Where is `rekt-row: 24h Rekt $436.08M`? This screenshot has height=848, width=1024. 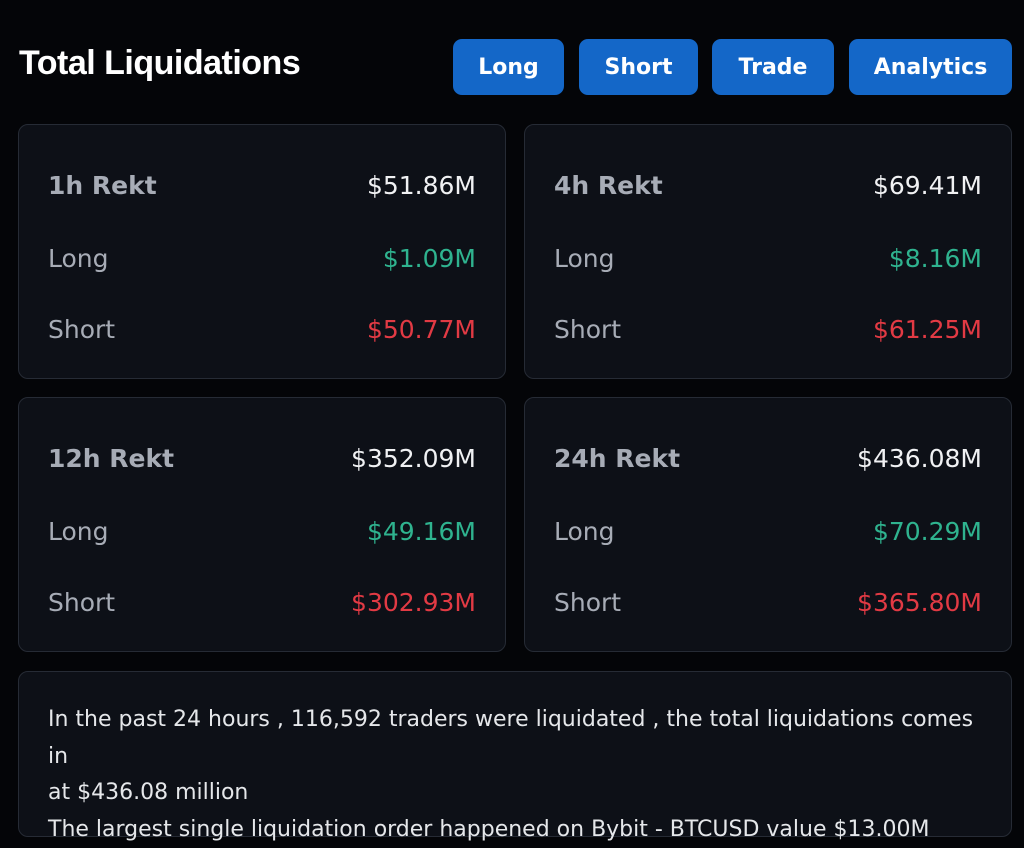
rekt-row: 24h Rekt $436.08M is located at coordinates (768, 458).